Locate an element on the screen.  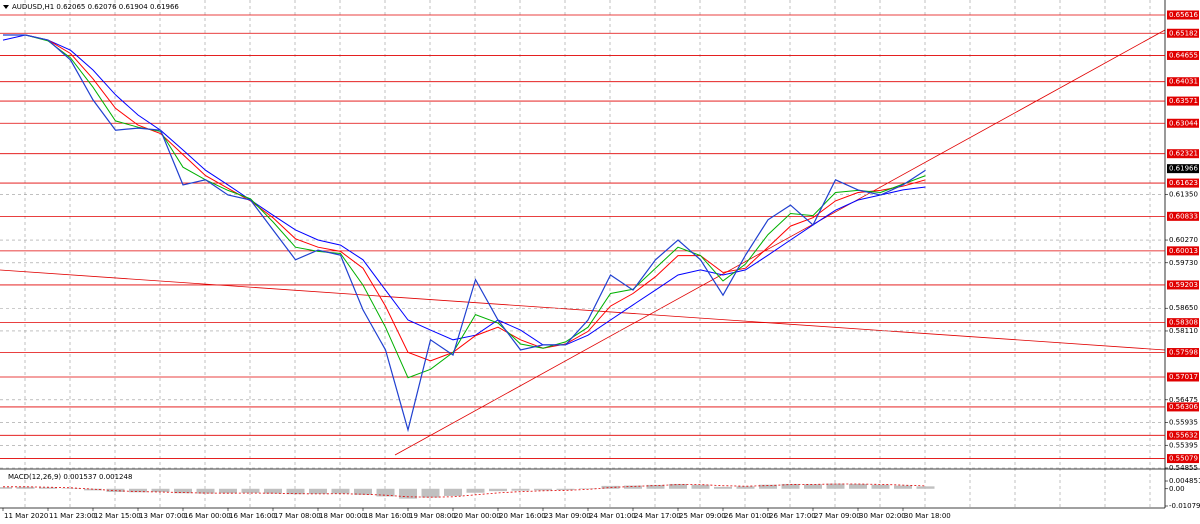
level-label: 0.60013 is located at coordinates (1183, 251).